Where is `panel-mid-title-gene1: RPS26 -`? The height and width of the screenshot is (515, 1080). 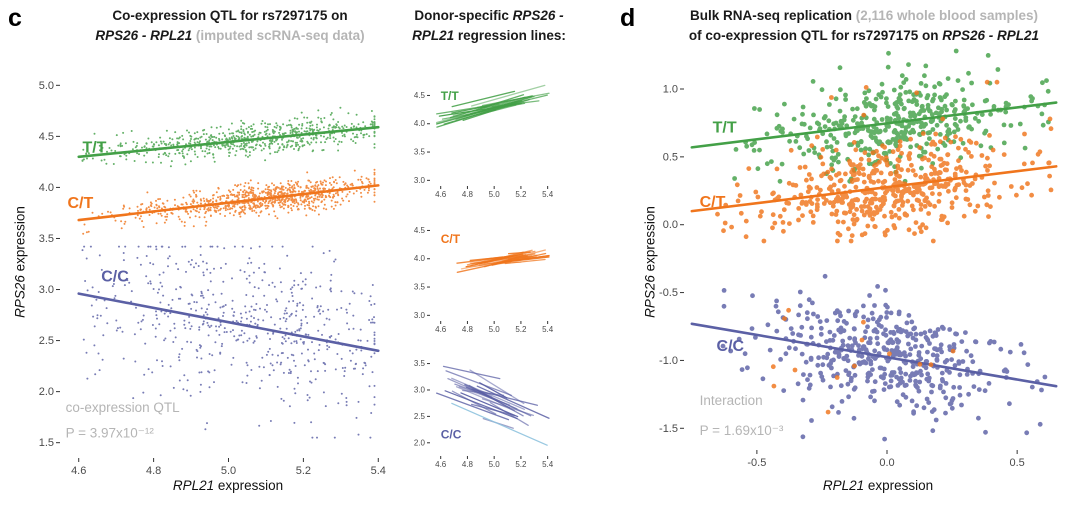
panel-mid-title-gene1: RPS26 - is located at coordinates (538, 15).